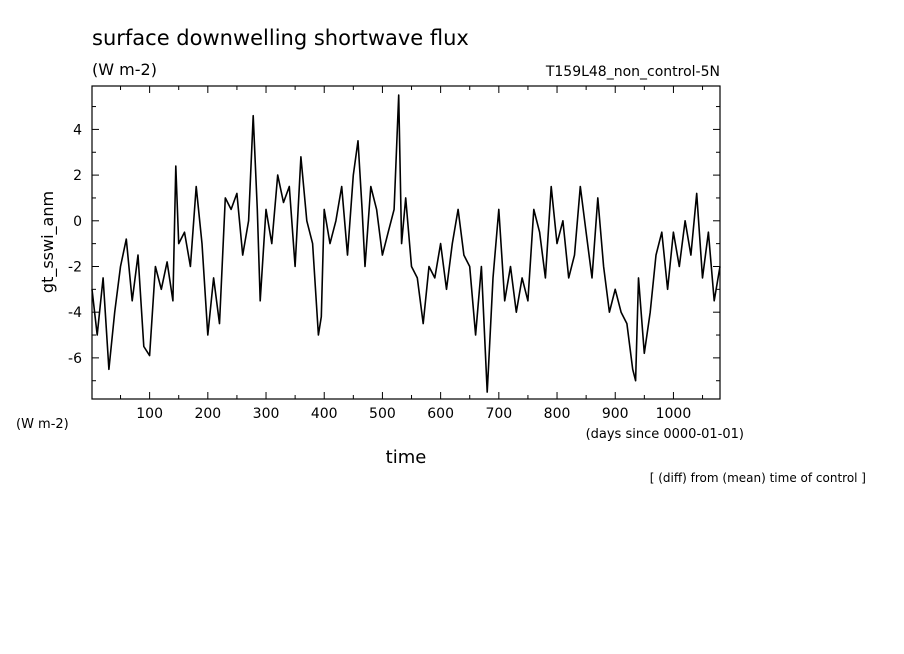  I want to click on x-tick-label: 200, so click(207, 414).